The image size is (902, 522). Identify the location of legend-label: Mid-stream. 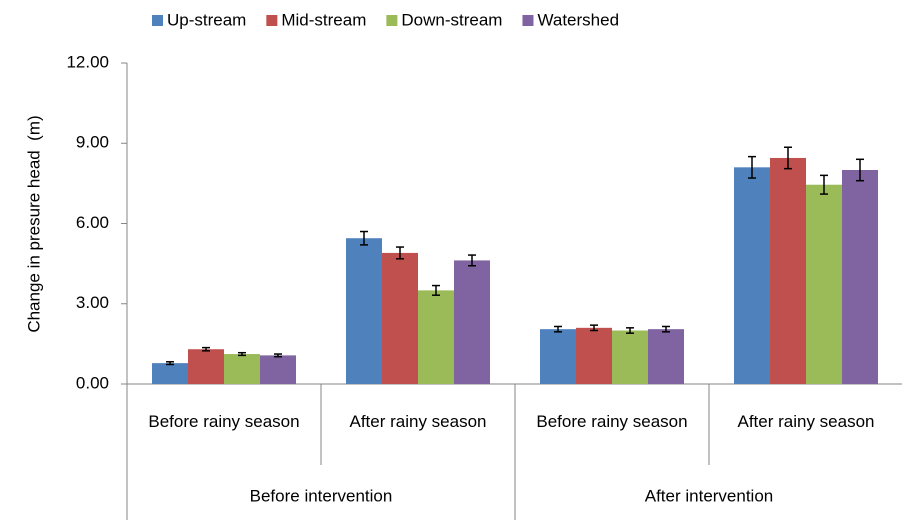
(323, 19).